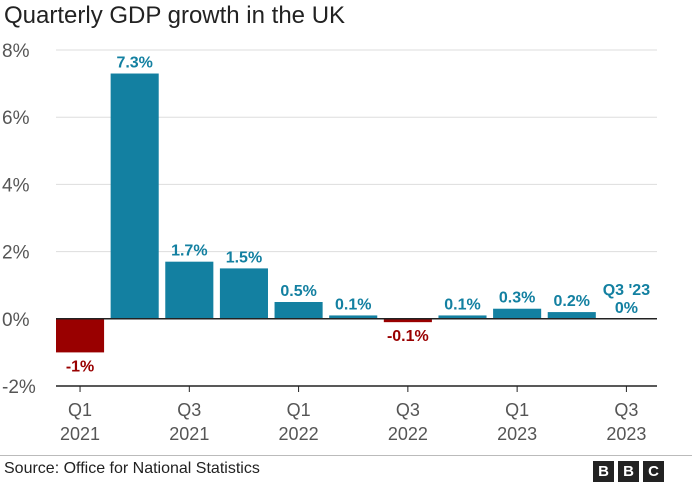 This screenshot has height=488, width=692. What do you see at coordinates (346, 455) in the screenshot?
I see `footer-divider` at bounding box center [346, 455].